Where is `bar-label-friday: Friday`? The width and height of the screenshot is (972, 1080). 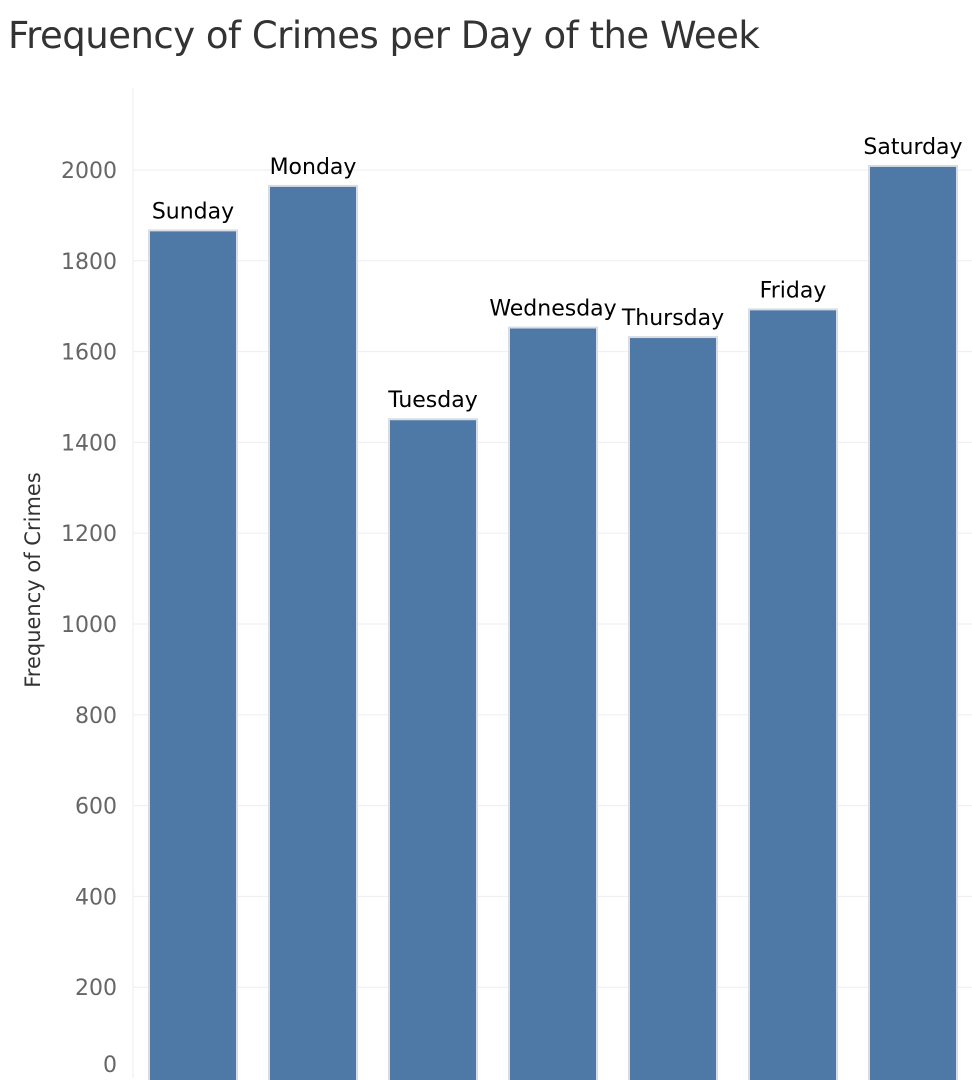
bar-label-friday: Friday is located at coordinates (793, 290).